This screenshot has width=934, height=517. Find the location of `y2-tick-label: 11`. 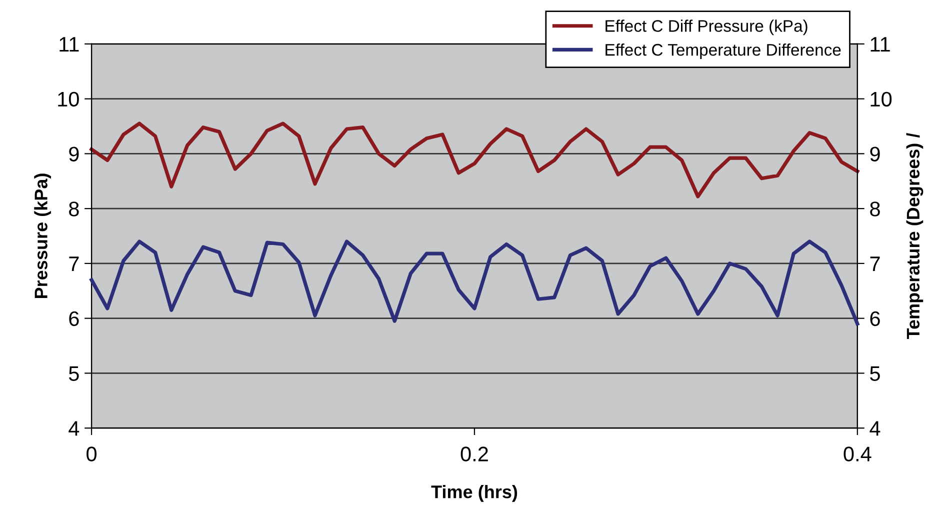

y2-tick-label: 11 is located at coordinates (880, 44).